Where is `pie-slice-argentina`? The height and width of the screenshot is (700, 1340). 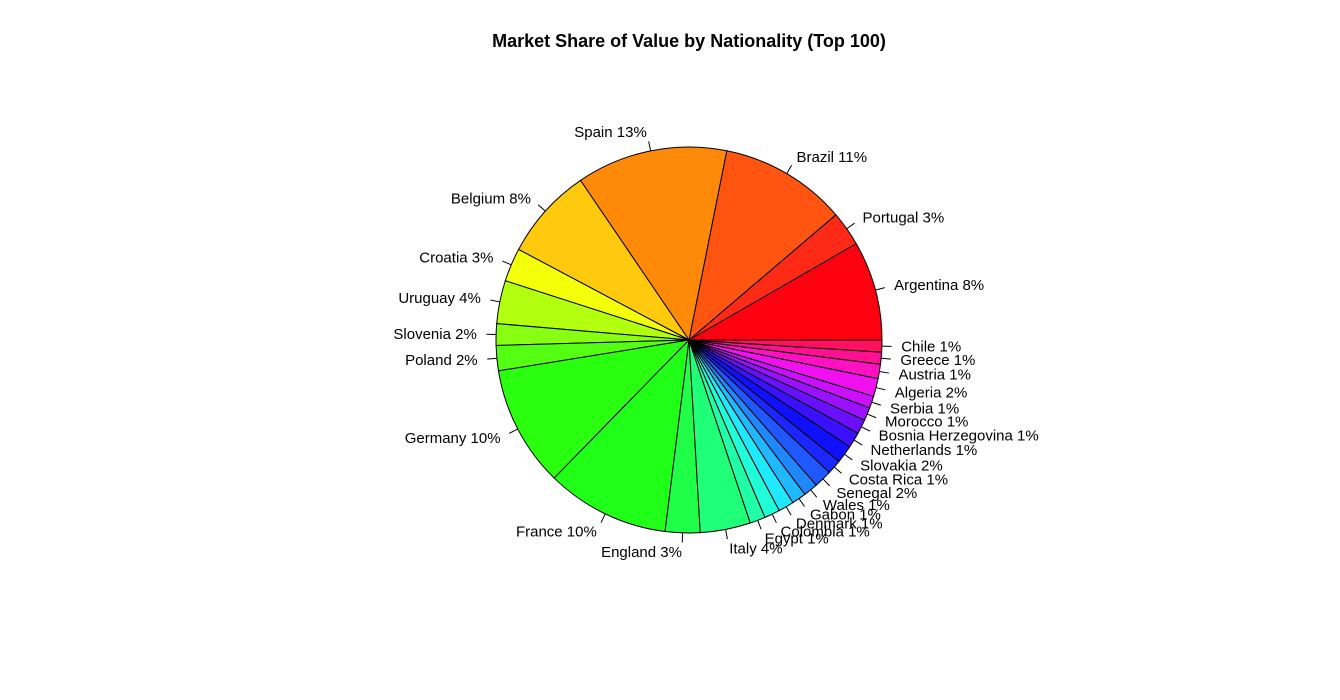 pie-slice-argentina is located at coordinates (785, 291).